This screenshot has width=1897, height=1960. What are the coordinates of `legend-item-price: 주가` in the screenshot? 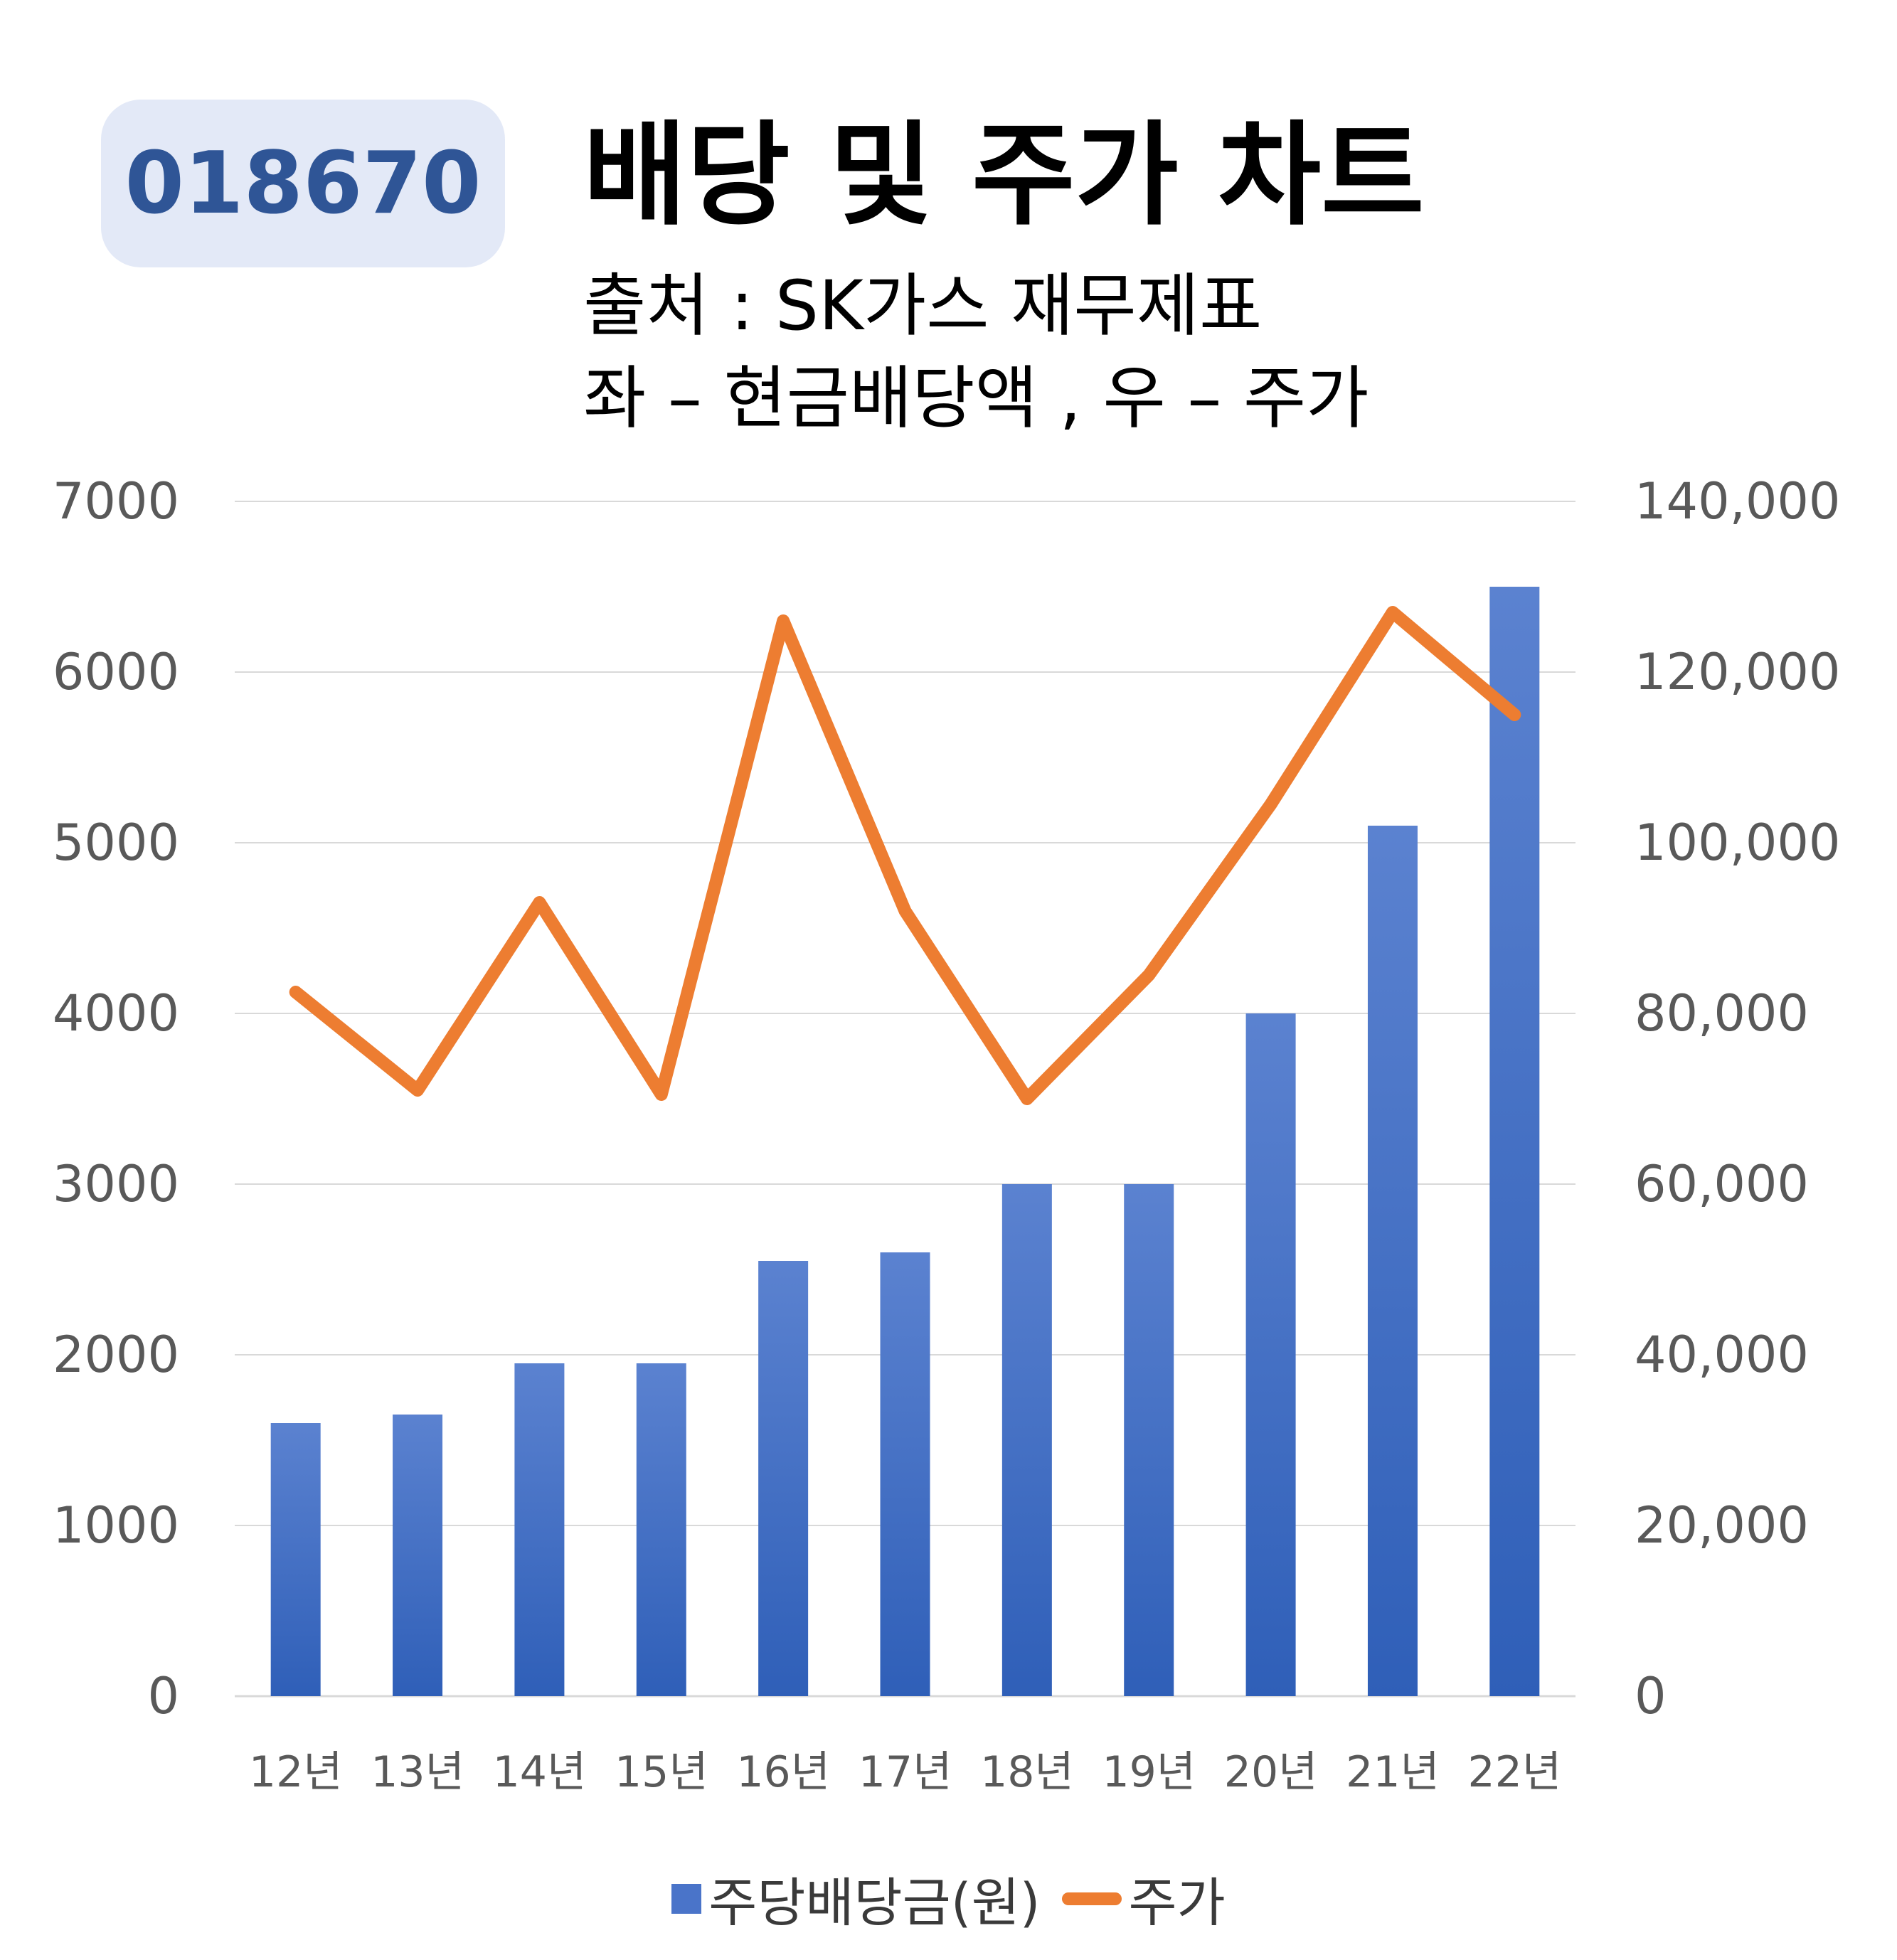 It's located at (1133, 1898).